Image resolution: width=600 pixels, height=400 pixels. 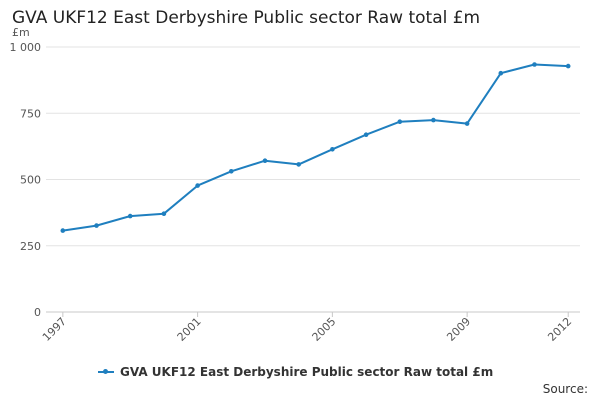 What do you see at coordinates (324, 329) in the screenshot?
I see `x-tick-label: 2005` at bounding box center [324, 329].